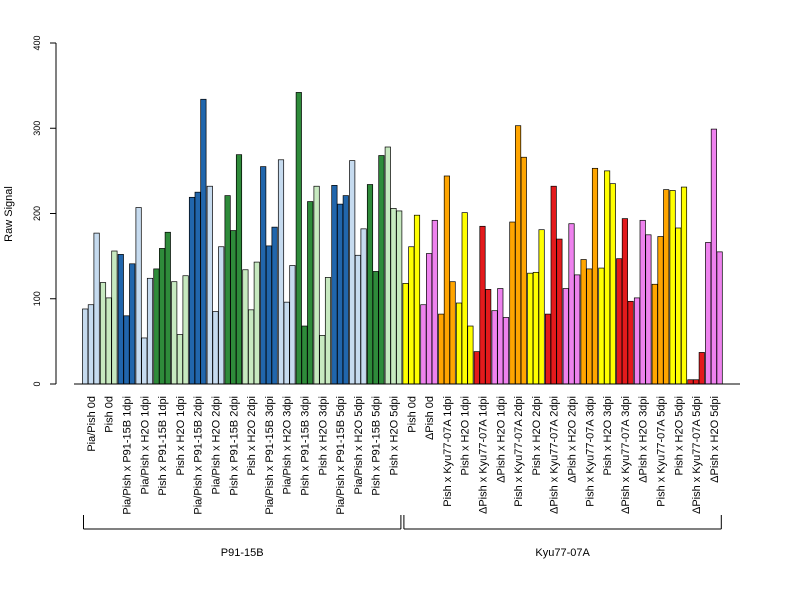 This screenshot has height=600, width=800. I want to click on x-tick-label: Pish x Kyu77-07A 3dpi, so click(590, 451).